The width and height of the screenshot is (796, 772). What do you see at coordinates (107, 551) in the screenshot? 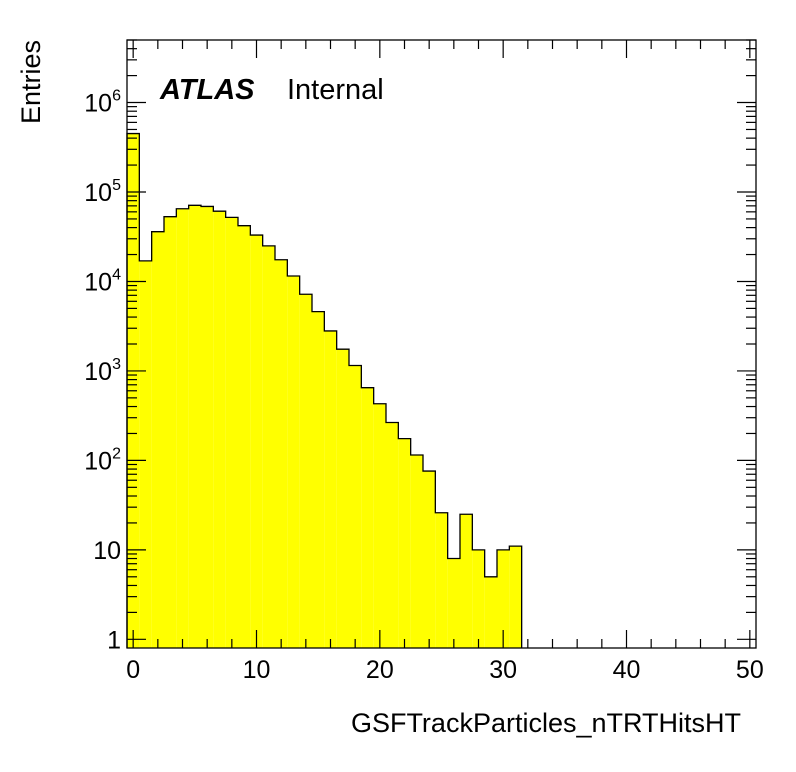
I see `y-tick-label: 10` at bounding box center [107, 551].